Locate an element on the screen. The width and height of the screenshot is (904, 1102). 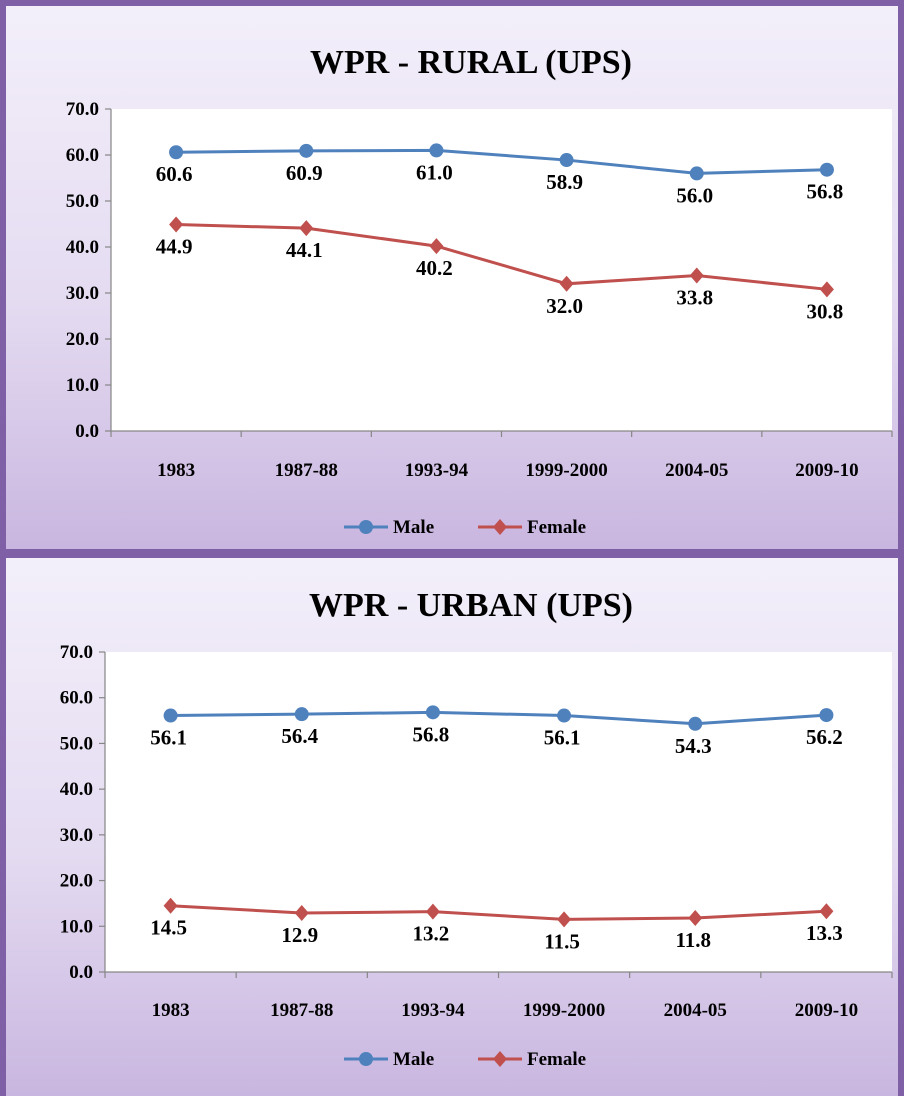
data-label: 13.3 is located at coordinates (824, 933).